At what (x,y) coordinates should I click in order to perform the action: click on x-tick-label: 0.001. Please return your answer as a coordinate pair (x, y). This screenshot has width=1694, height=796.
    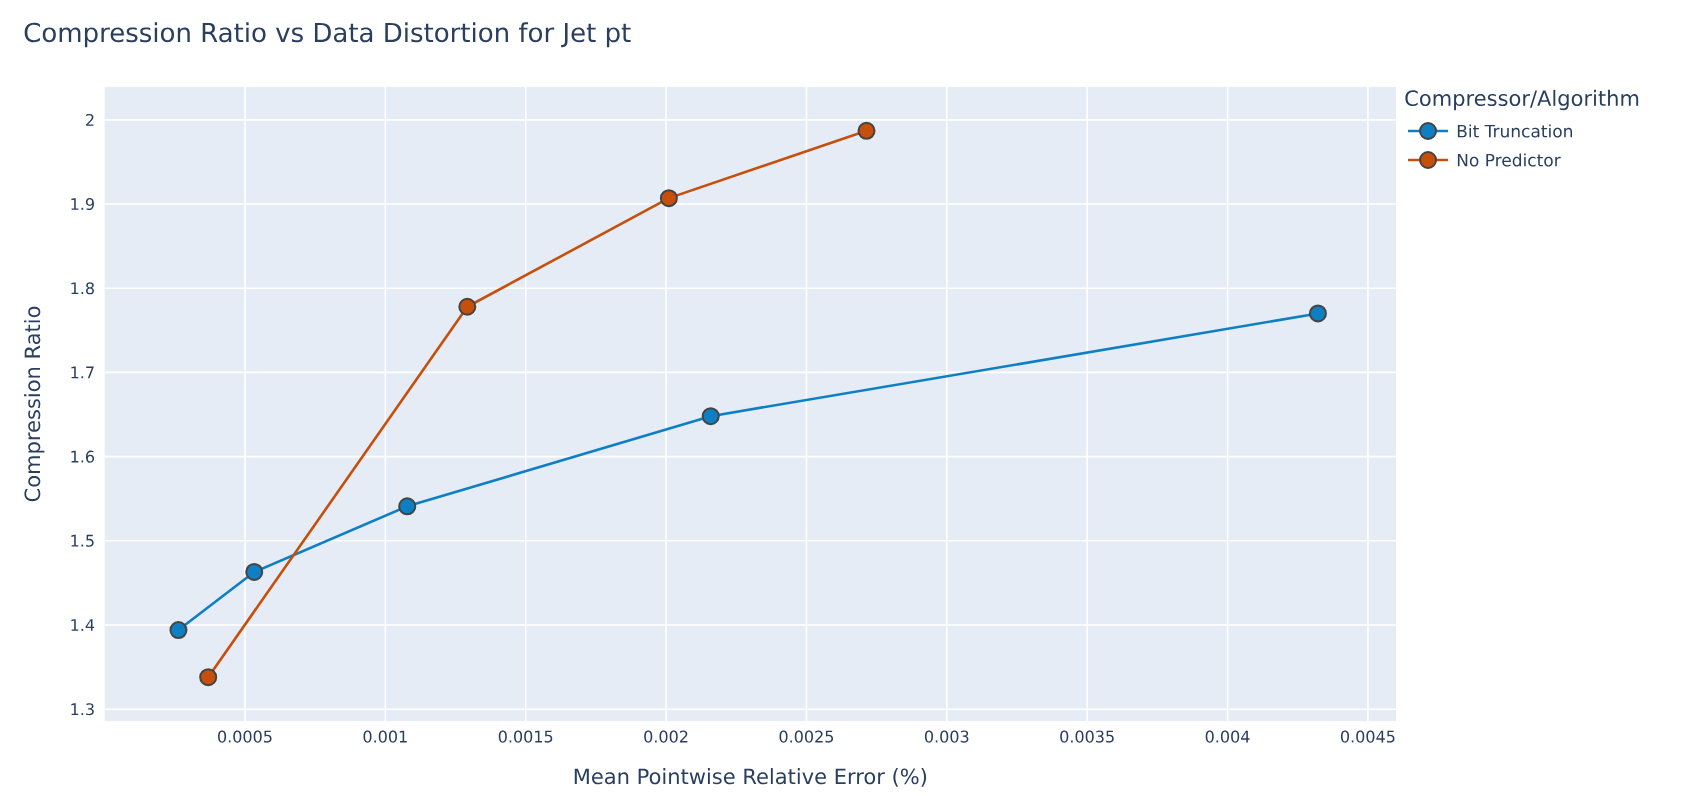
    Looking at the image, I should click on (385, 736).